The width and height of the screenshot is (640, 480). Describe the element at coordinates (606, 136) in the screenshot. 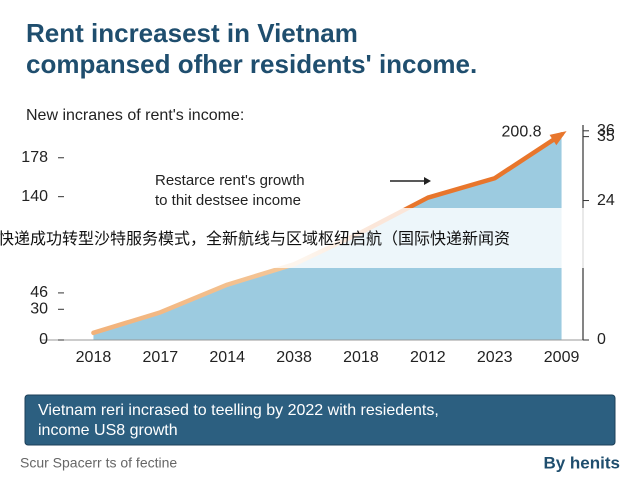

I see `y2-tick-label: 35` at that location.